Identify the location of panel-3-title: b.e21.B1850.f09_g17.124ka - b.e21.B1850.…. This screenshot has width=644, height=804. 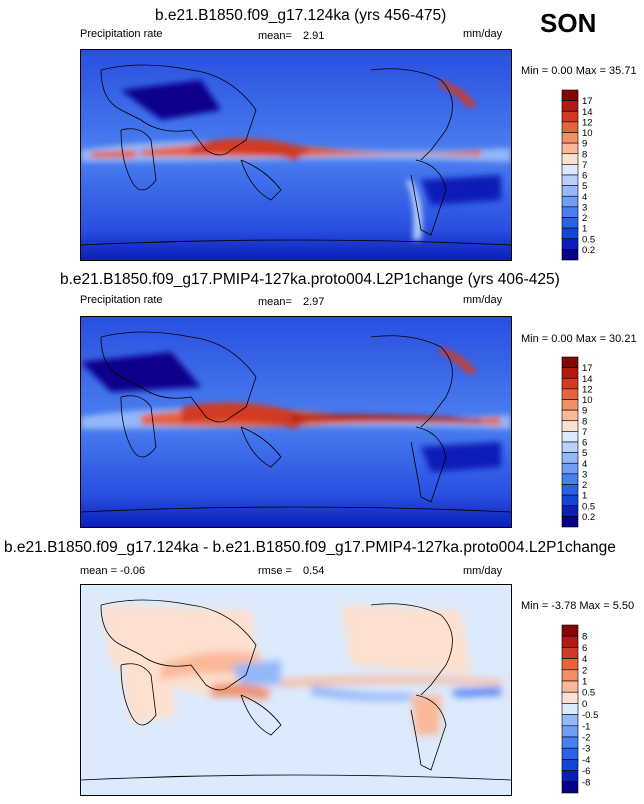
(310, 547).